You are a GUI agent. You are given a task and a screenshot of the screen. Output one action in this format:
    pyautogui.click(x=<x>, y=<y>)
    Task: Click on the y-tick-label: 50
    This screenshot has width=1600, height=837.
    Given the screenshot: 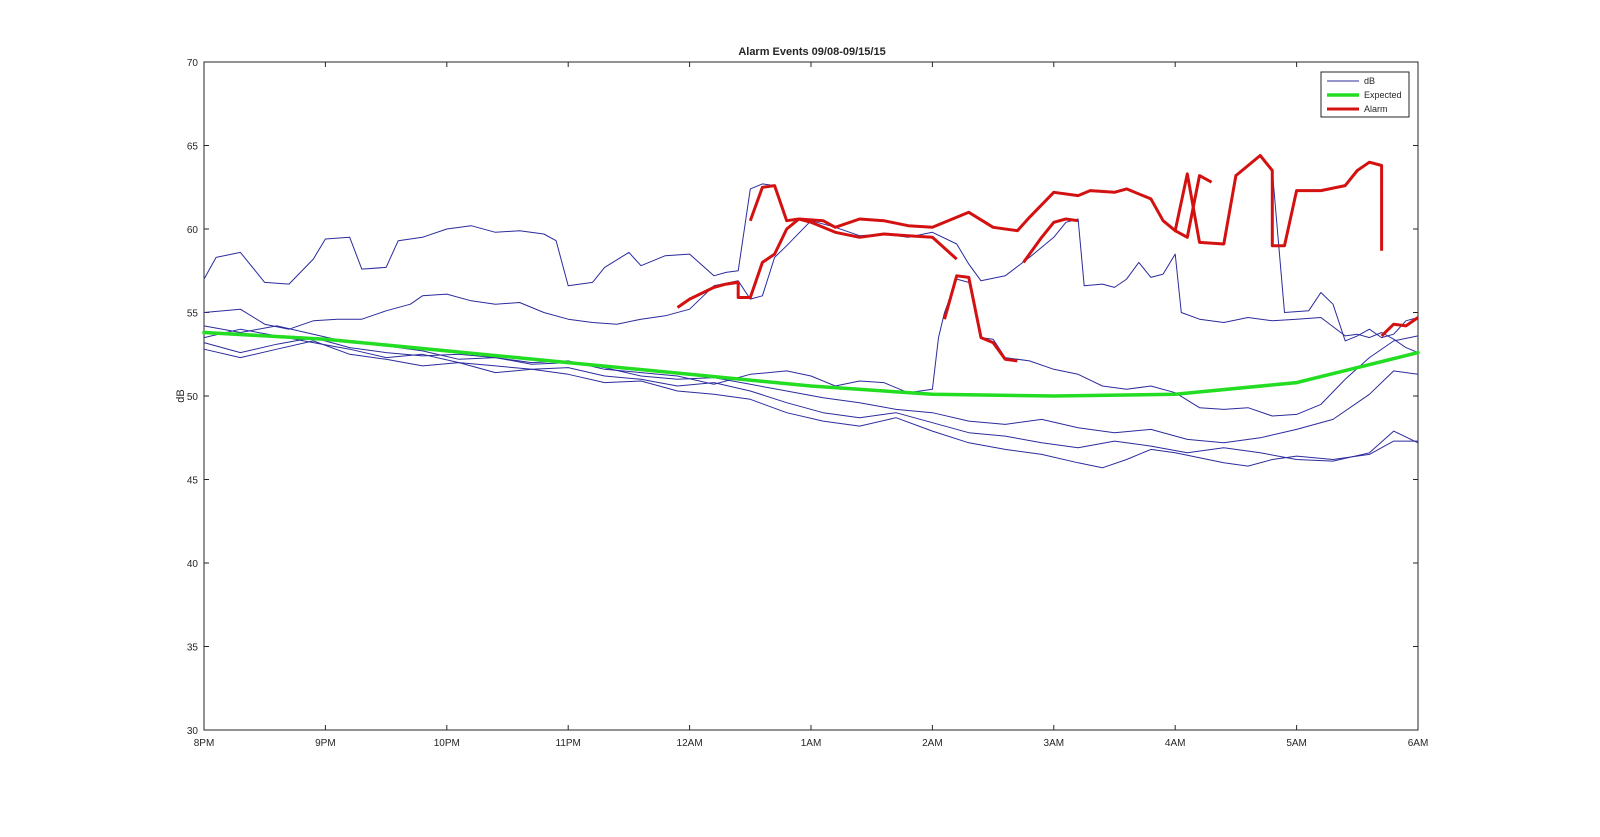 What is the action you would take?
    pyautogui.click(x=193, y=397)
    